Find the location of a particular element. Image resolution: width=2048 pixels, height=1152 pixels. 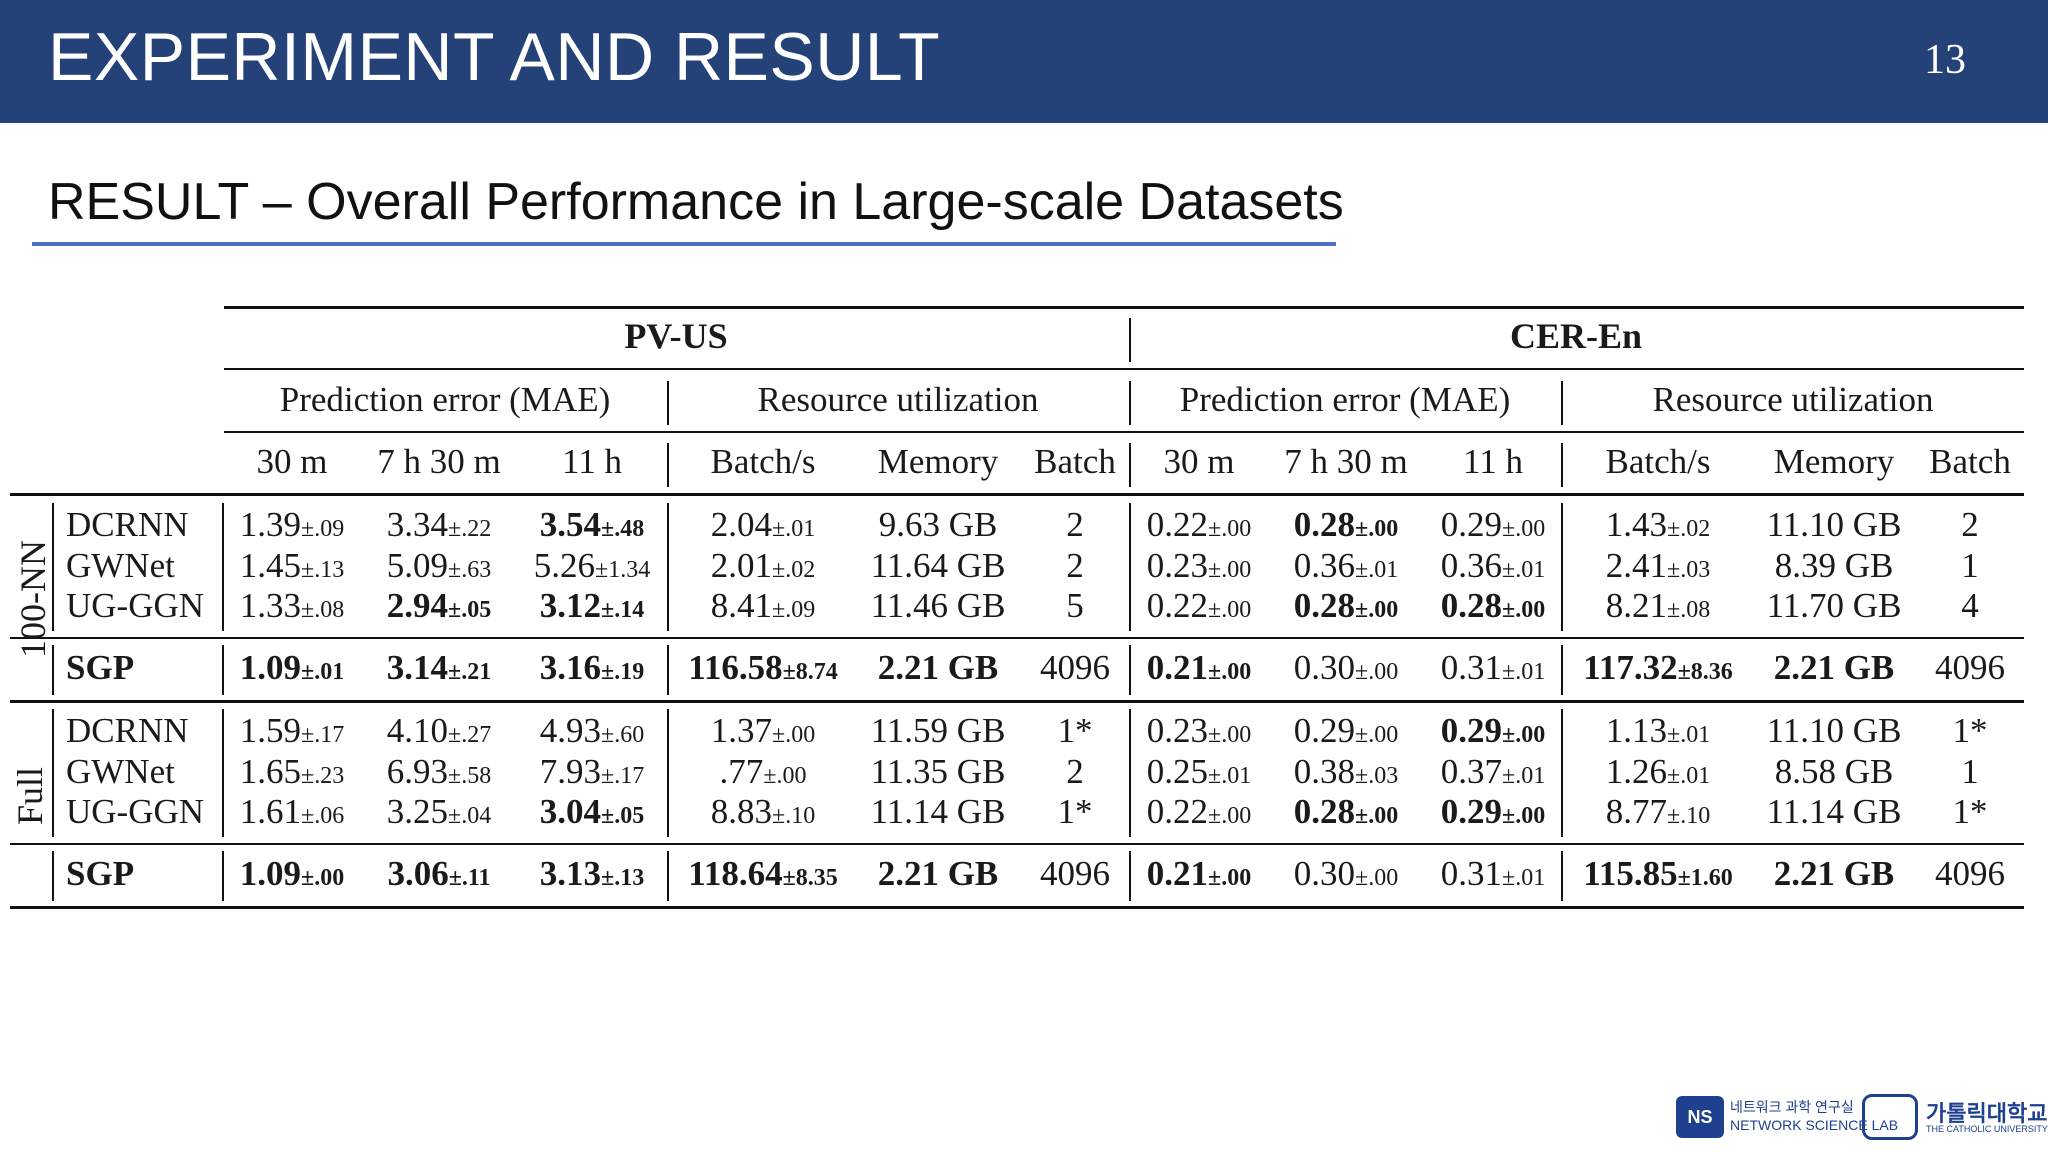

cell-std: ±.58 is located at coordinates (470, 776).